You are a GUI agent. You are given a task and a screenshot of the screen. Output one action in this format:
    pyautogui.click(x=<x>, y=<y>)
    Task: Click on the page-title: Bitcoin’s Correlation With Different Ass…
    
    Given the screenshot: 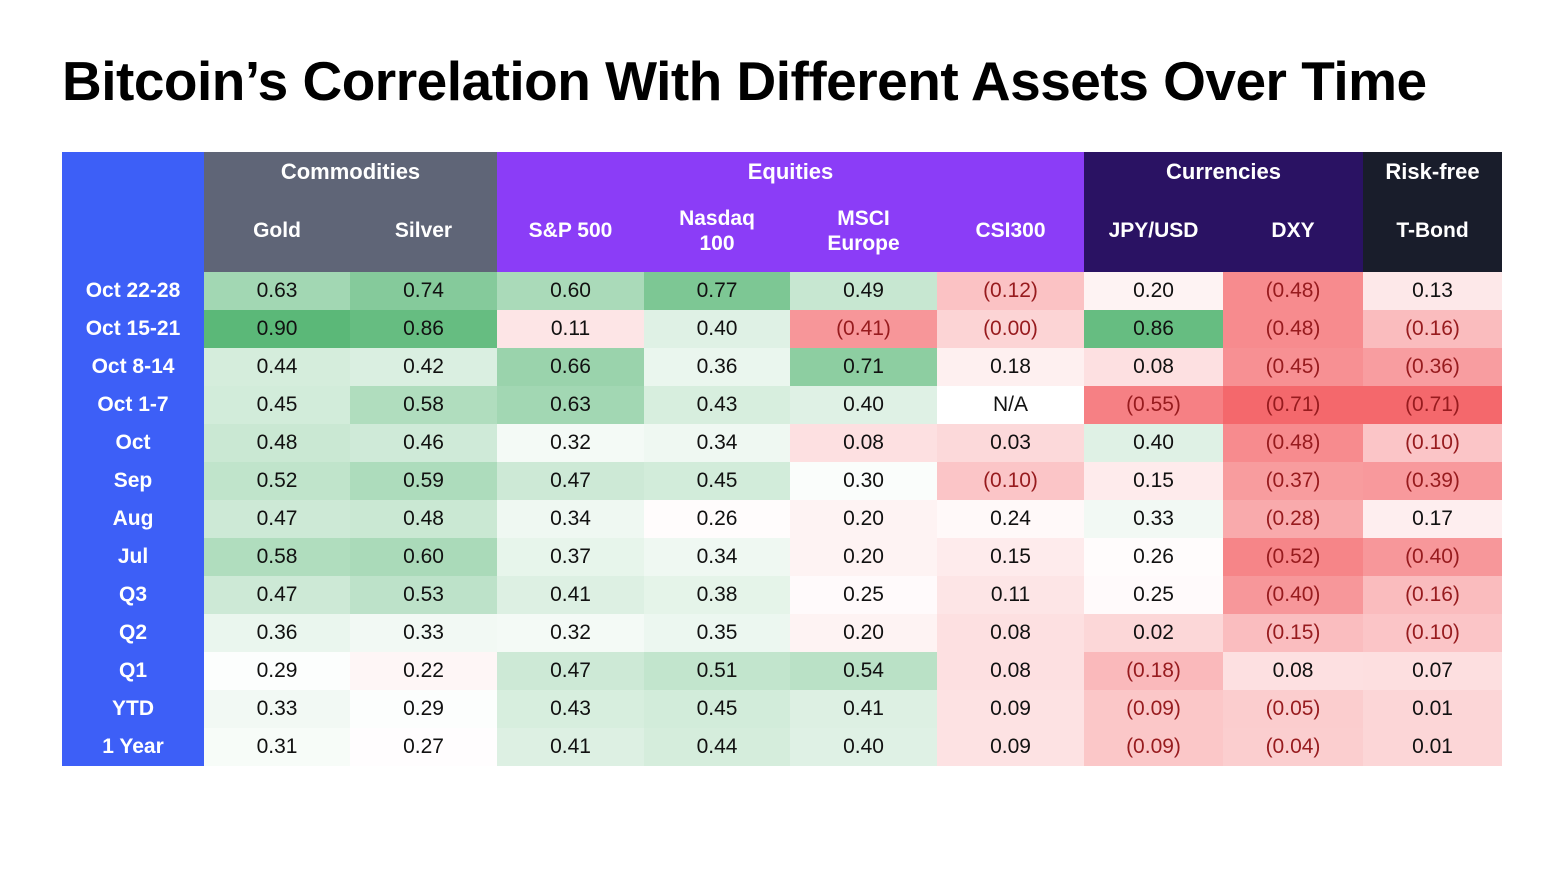 What is the action you would take?
    pyautogui.click(x=744, y=81)
    